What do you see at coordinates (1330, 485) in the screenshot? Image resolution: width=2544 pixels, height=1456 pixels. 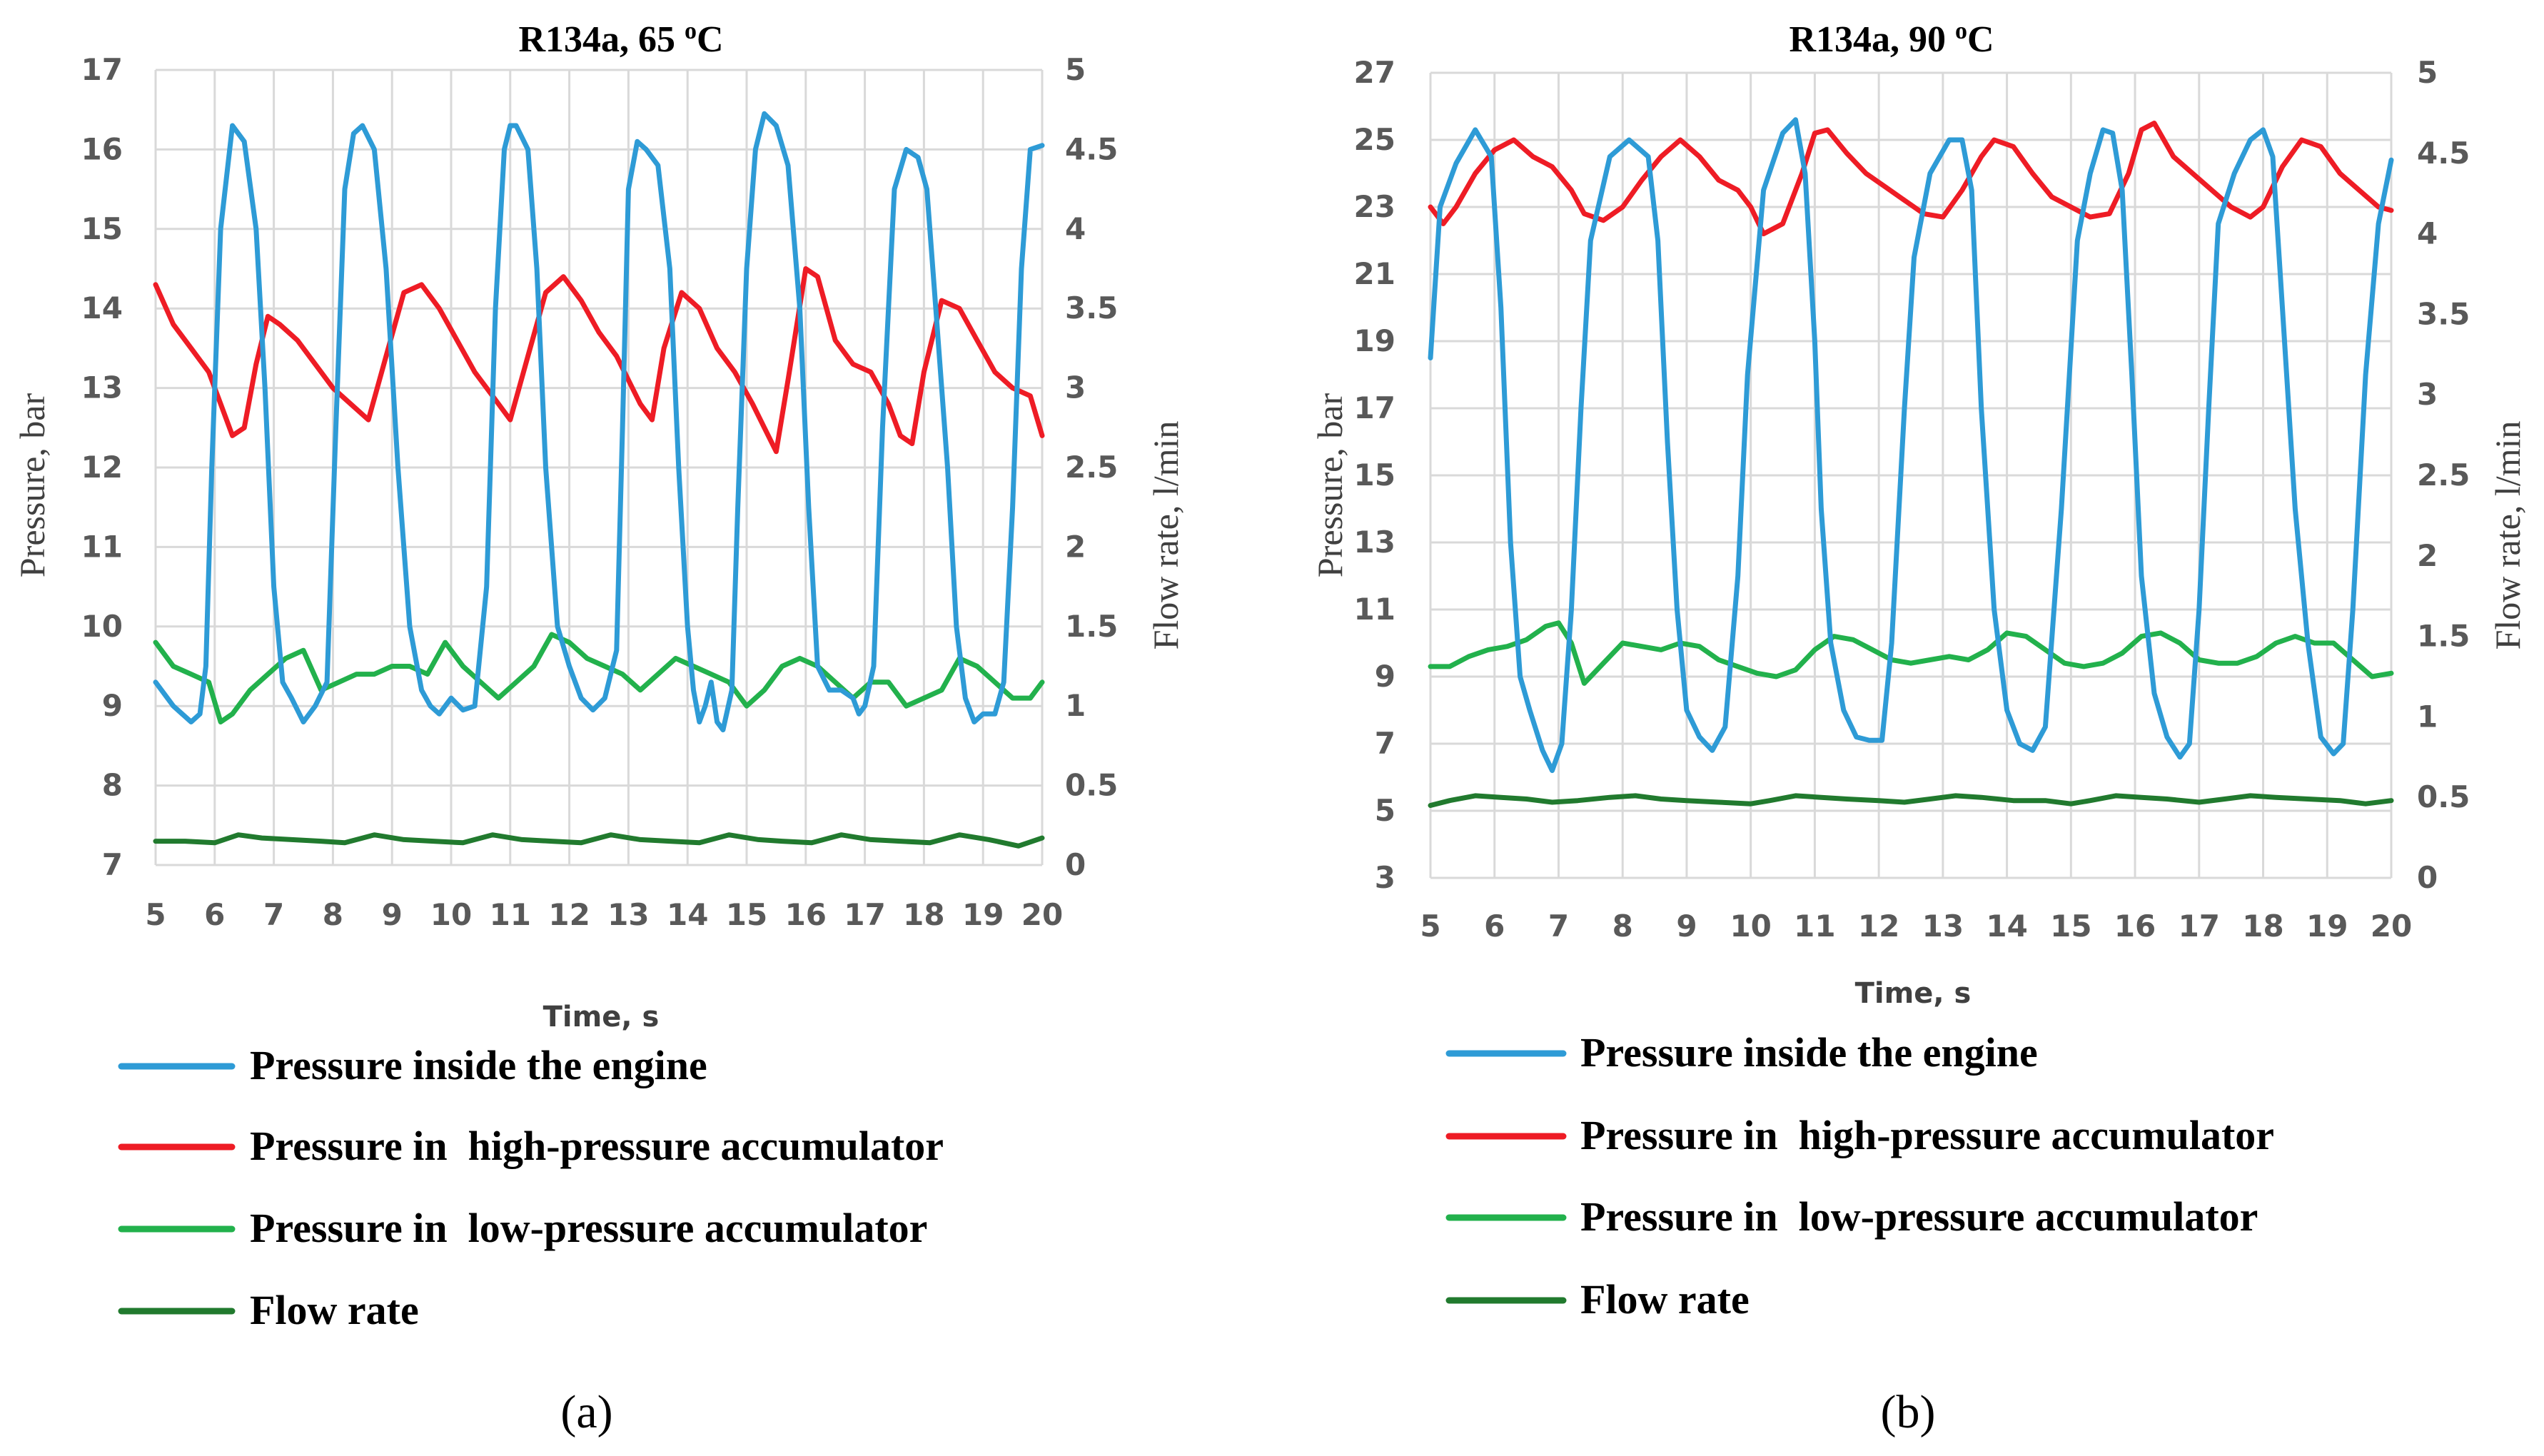 I see `y-axis-label-b: Pressure, bar` at bounding box center [1330, 485].